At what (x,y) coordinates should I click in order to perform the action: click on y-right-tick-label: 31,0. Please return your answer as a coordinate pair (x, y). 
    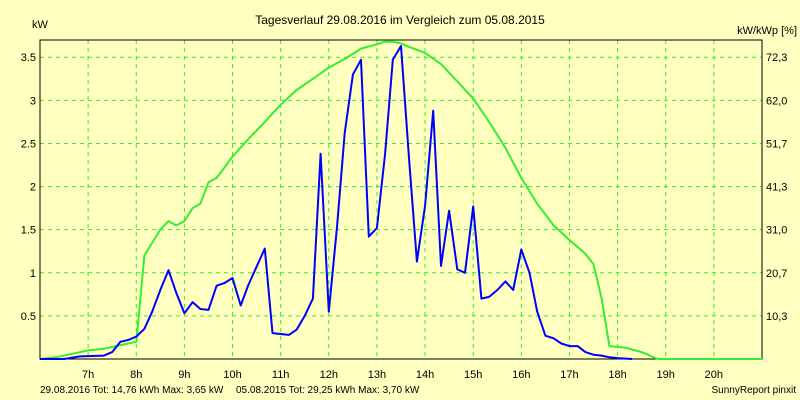
    Looking at the image, I should click on (776, 231).